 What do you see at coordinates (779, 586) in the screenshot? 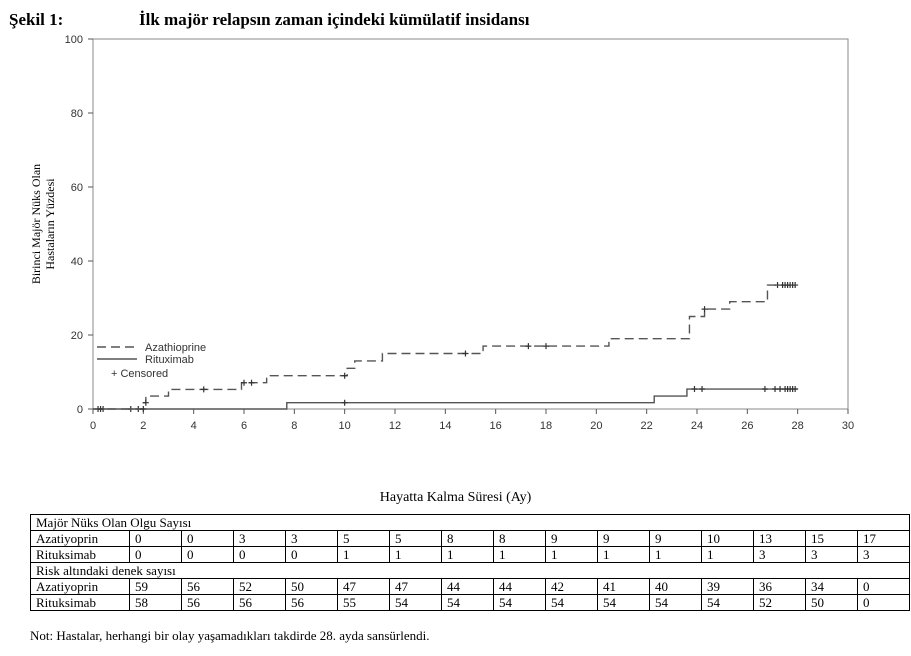
I see `table-cell: 36` at bounding box center [779, 586].